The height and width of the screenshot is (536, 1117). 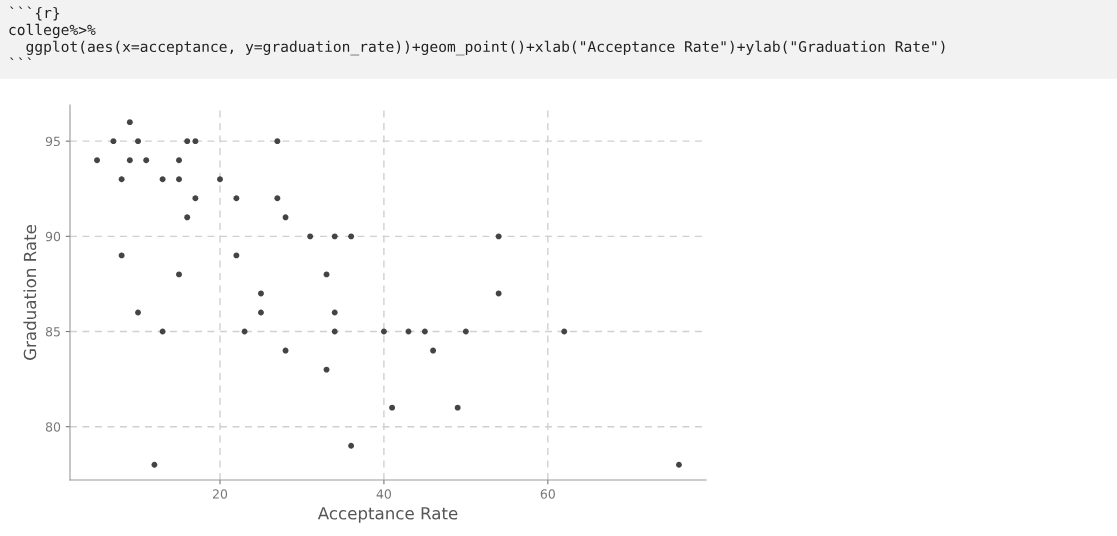 What do you see at coordinates (34, 13) in the screenshot?
I see `text: ```{r}` at bounding box center [34, 13].